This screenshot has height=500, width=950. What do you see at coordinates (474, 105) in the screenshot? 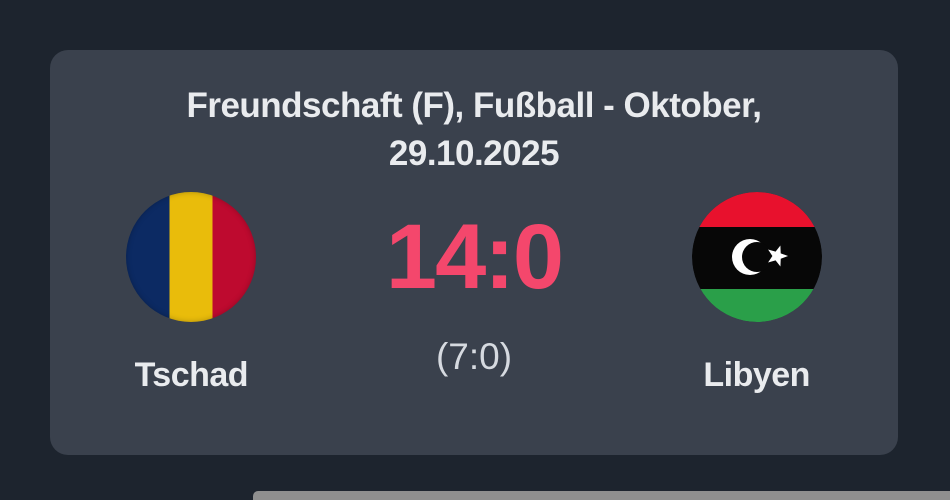
I see `competition-title-line1: Freundschaft (F), Fußball - Oktober,` at bounding box center [474, 105].